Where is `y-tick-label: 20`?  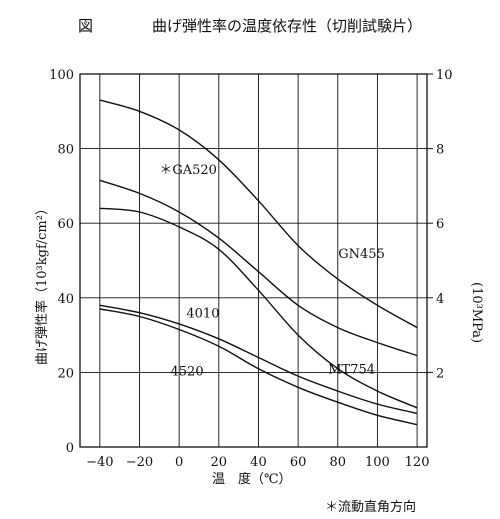
y-tick-label: 20 is located at coordinates (65, 373).